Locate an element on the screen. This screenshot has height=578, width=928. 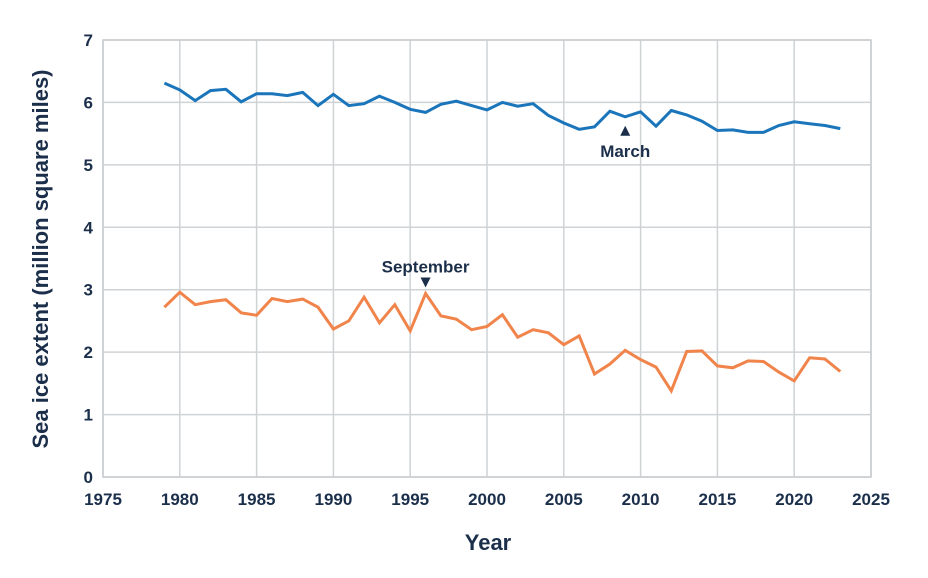
y-tick-label: 7 is located at coordinates (88, 40).